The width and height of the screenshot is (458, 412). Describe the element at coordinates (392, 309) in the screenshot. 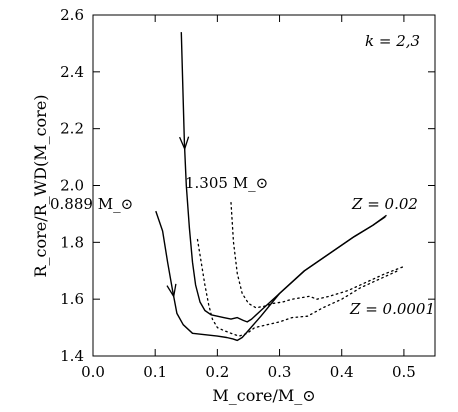

I see `z-low-label: Z = 0.0001` at that location.